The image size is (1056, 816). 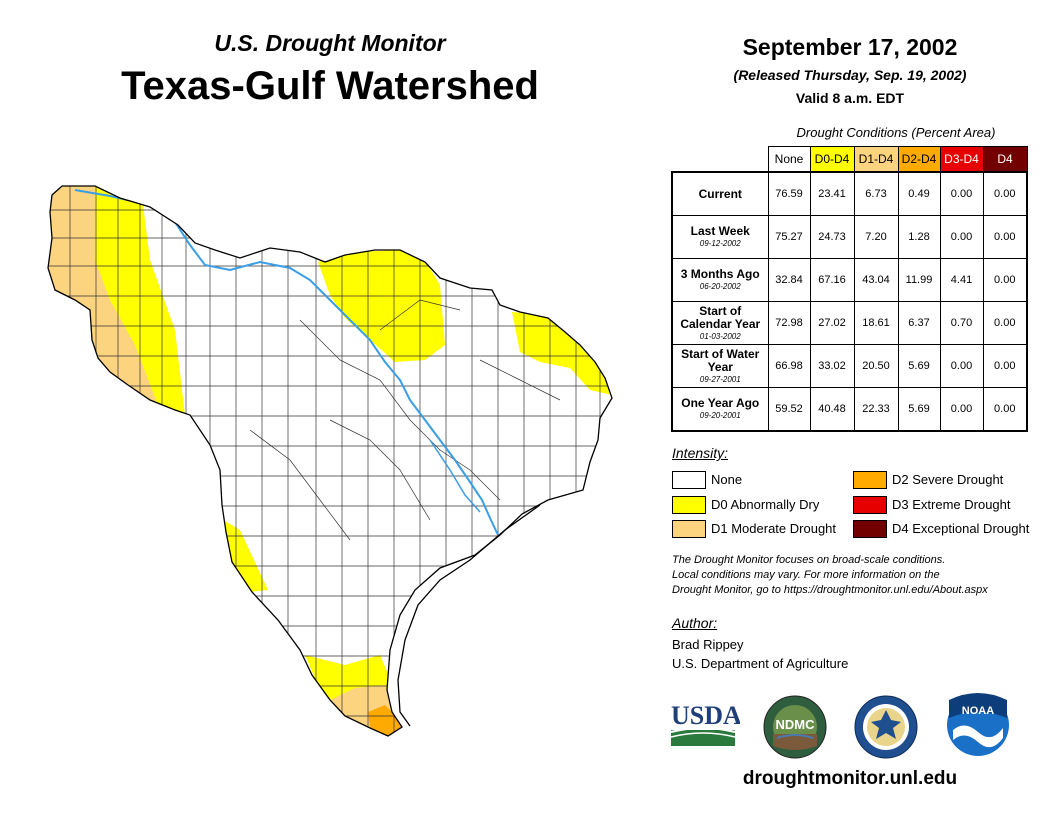 I want to click on drought-area-d0-east, so click(x=562, y=353).